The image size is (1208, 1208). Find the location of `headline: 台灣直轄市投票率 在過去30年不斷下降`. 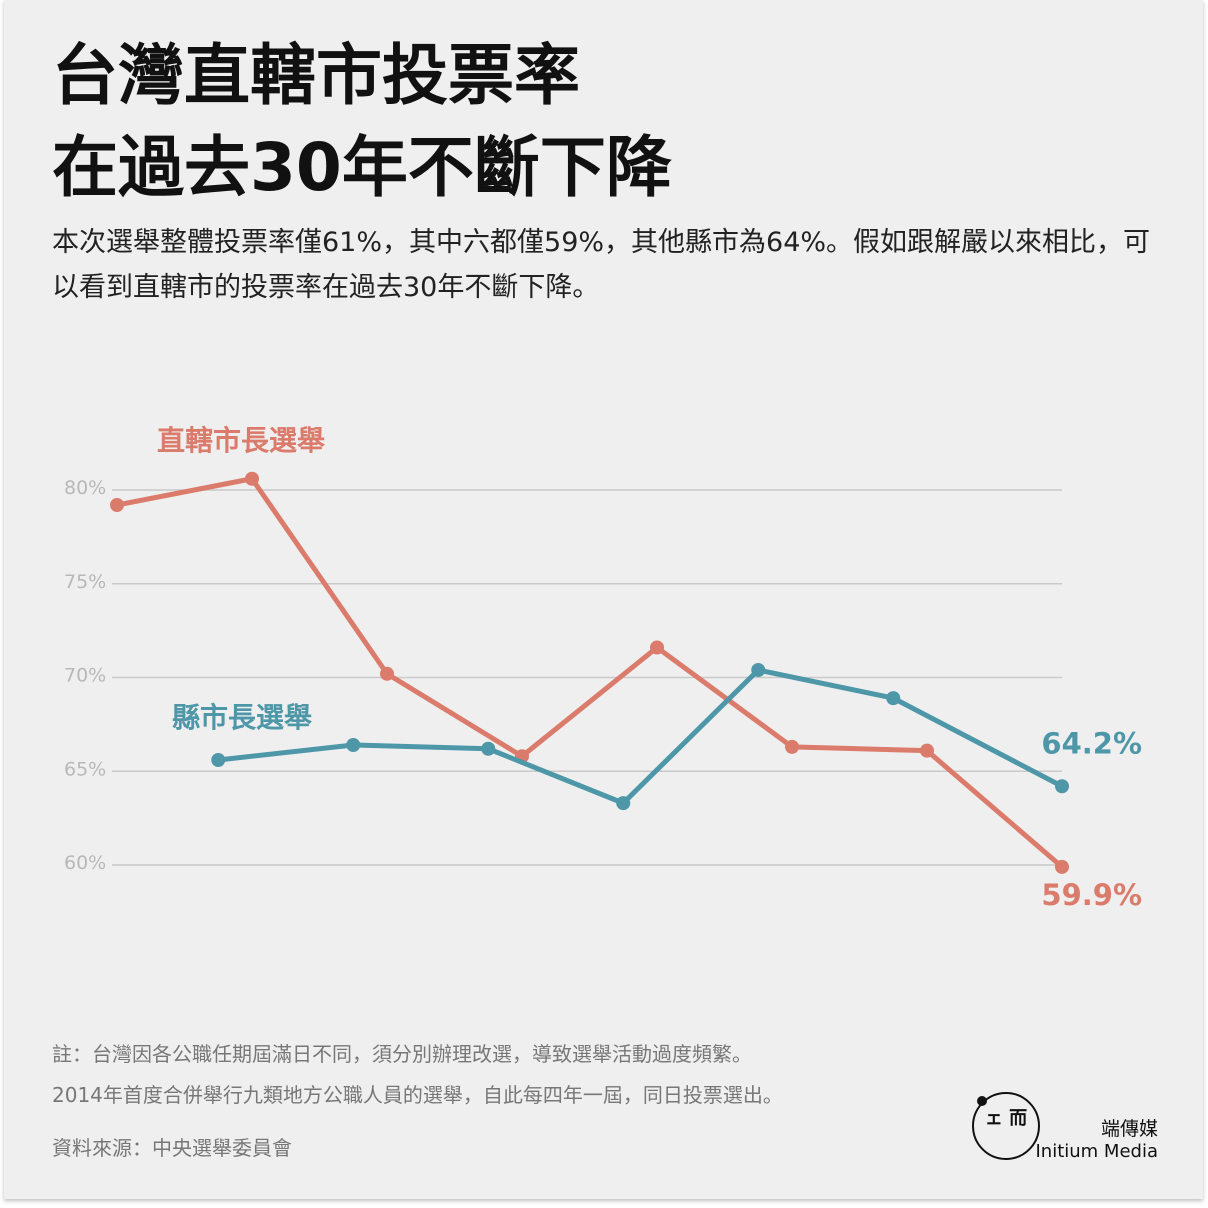

headline: 台灣直轄市投票率 在過去30年不斷下降 is located at coordinates (602, 122).